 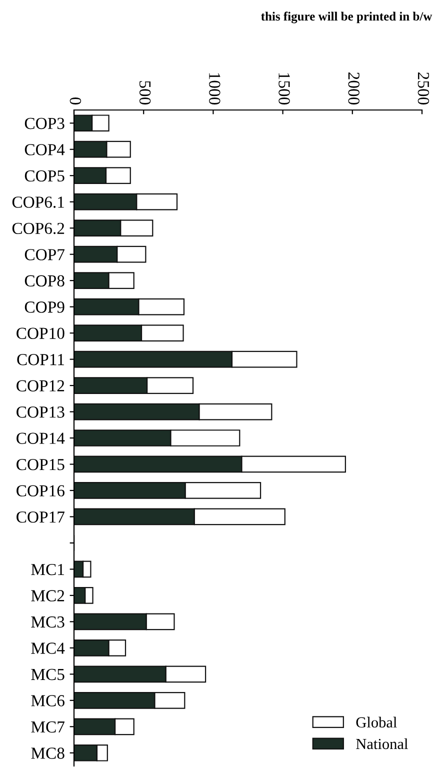 What do you see at coordinates (40, 386) in the screenshot?
I see `y-tick-label: COP12` at bounding box center [40, 386].